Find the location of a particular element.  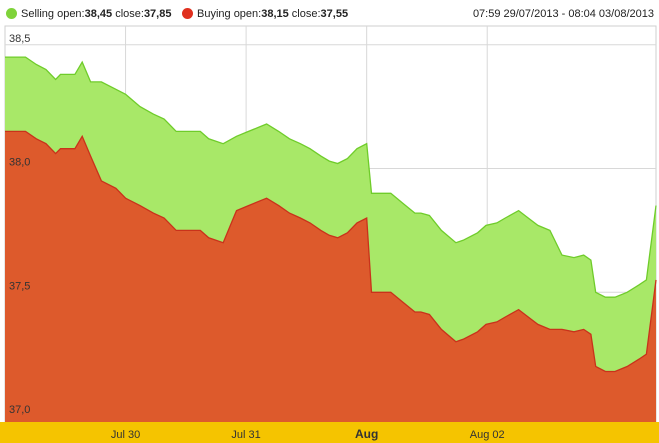

x-axis-band is located at coordinates (329, 432).